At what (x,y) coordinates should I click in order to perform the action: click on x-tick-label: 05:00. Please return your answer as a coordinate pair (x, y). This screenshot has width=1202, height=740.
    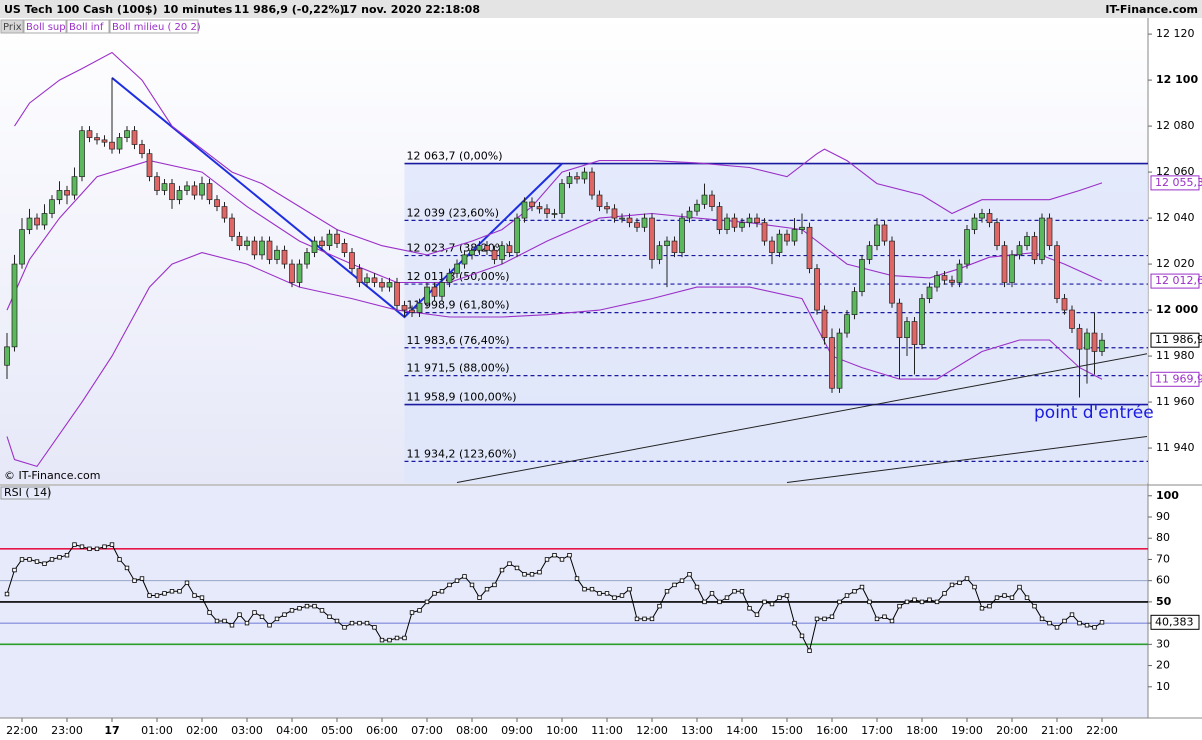
    Looking at the image, I should click on (337, 730).